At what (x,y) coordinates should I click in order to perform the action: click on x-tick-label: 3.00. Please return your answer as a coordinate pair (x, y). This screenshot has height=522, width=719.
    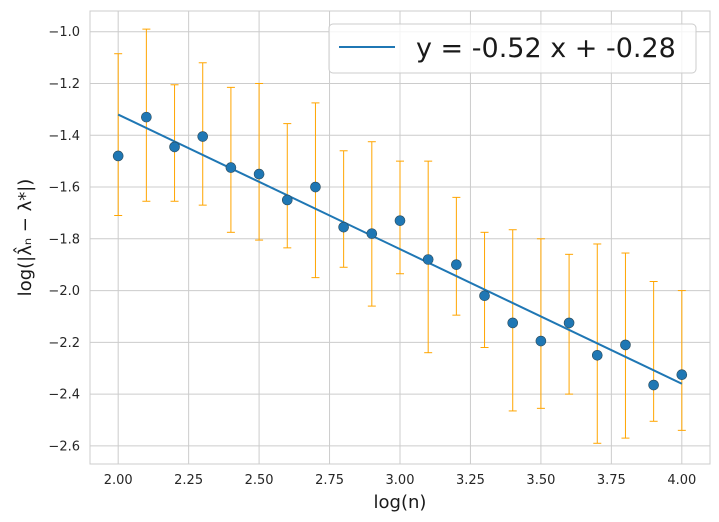
    Looking at the image, I should click on (400, 480).